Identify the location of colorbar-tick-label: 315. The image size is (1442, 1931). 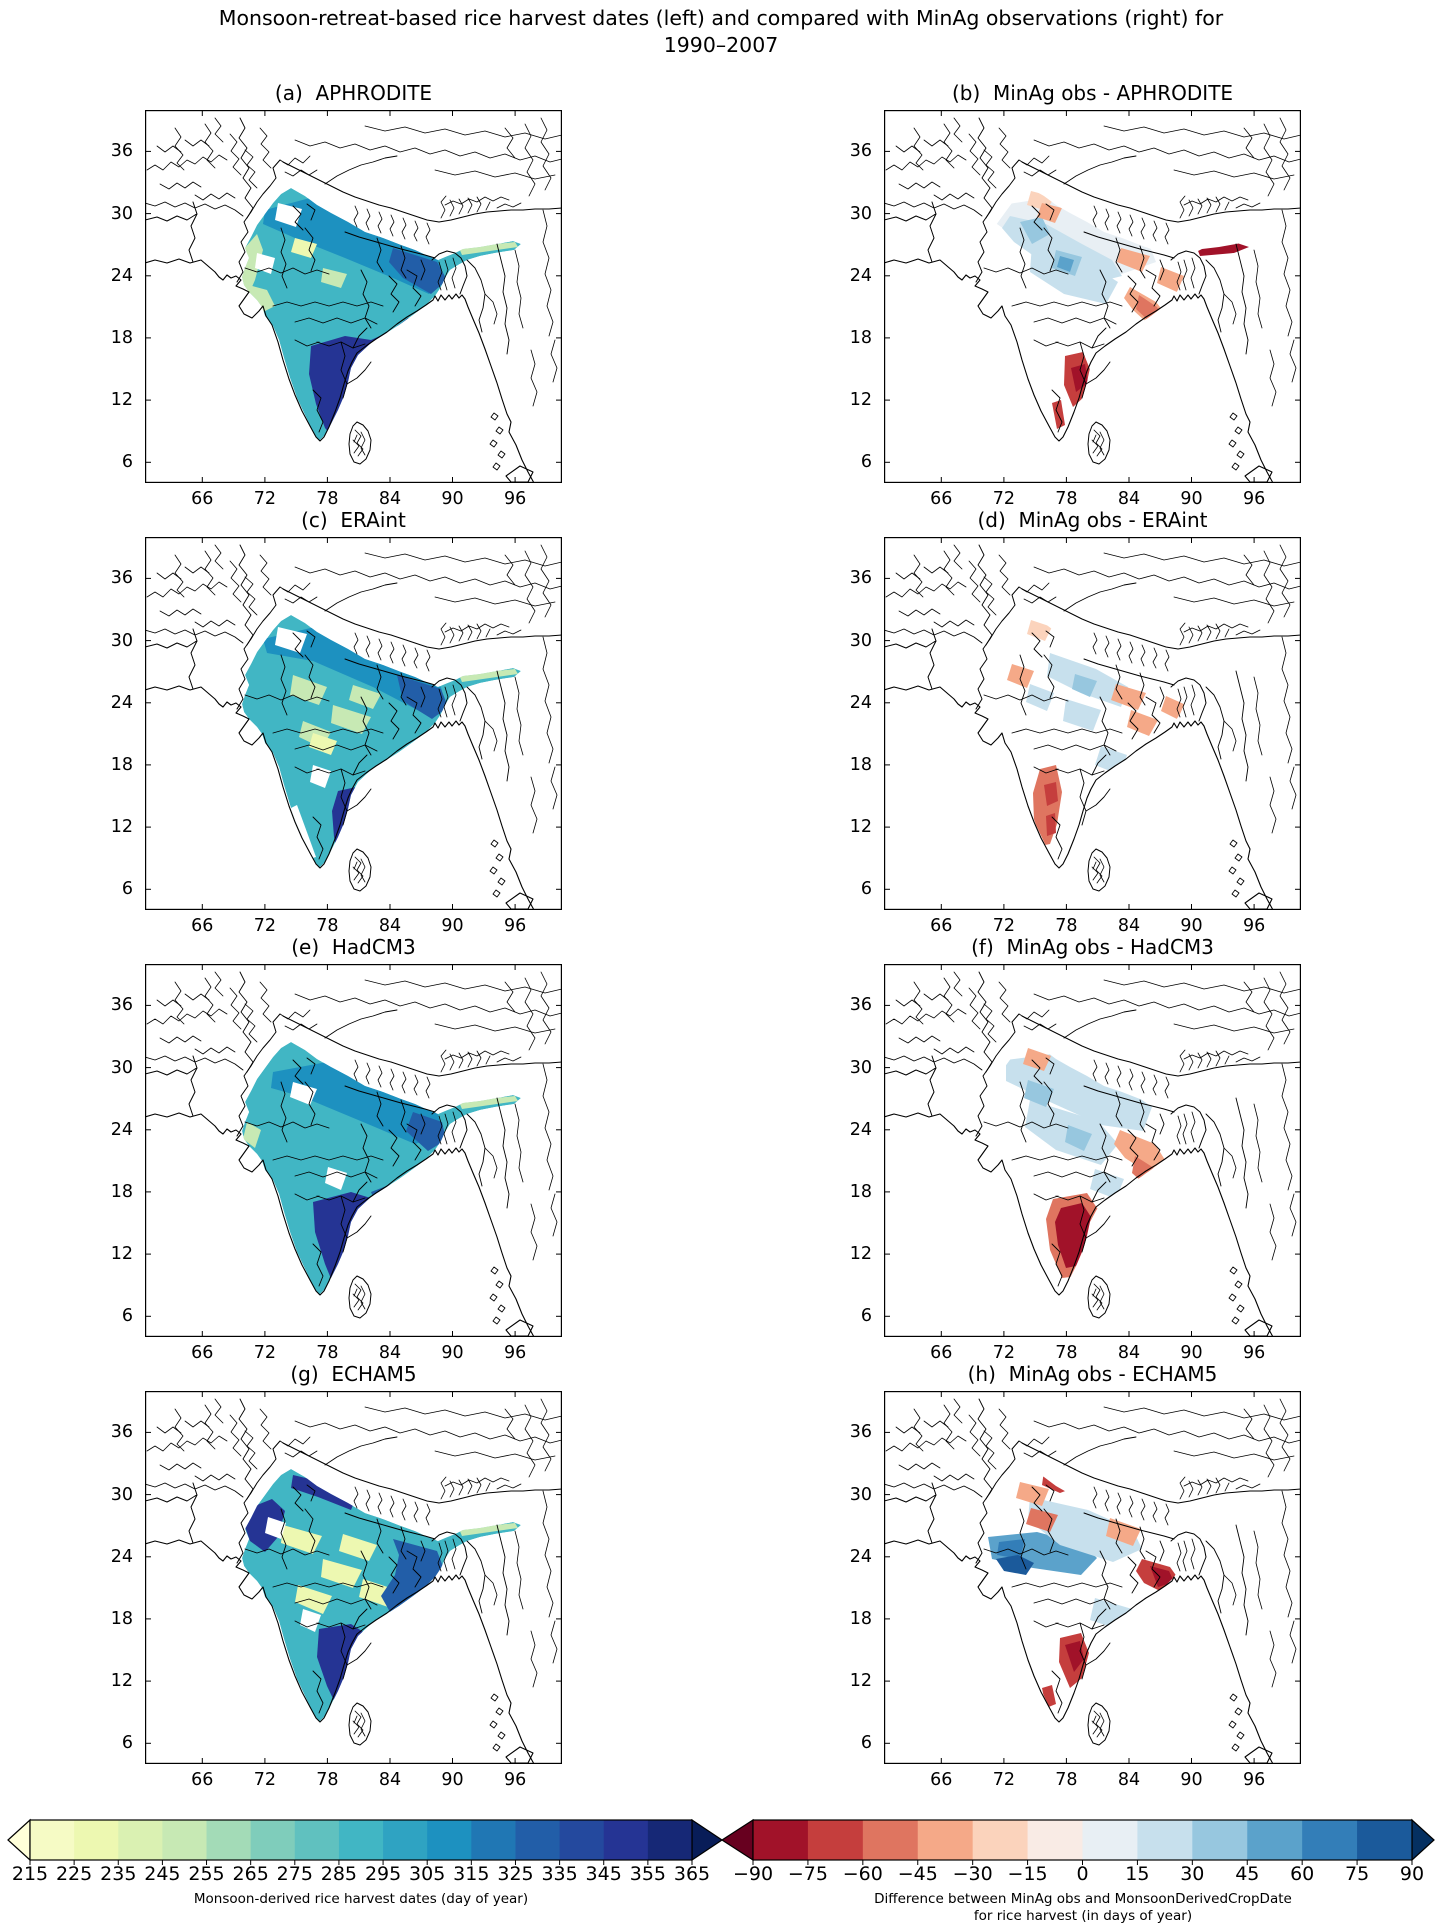
(471, 1874).